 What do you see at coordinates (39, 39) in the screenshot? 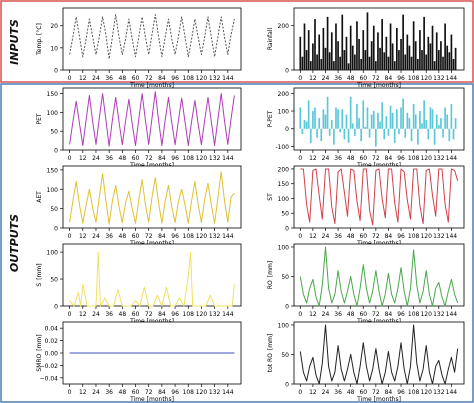
I see `y-axis-label: Temp. [°C]` at bounding box center [39, 39].